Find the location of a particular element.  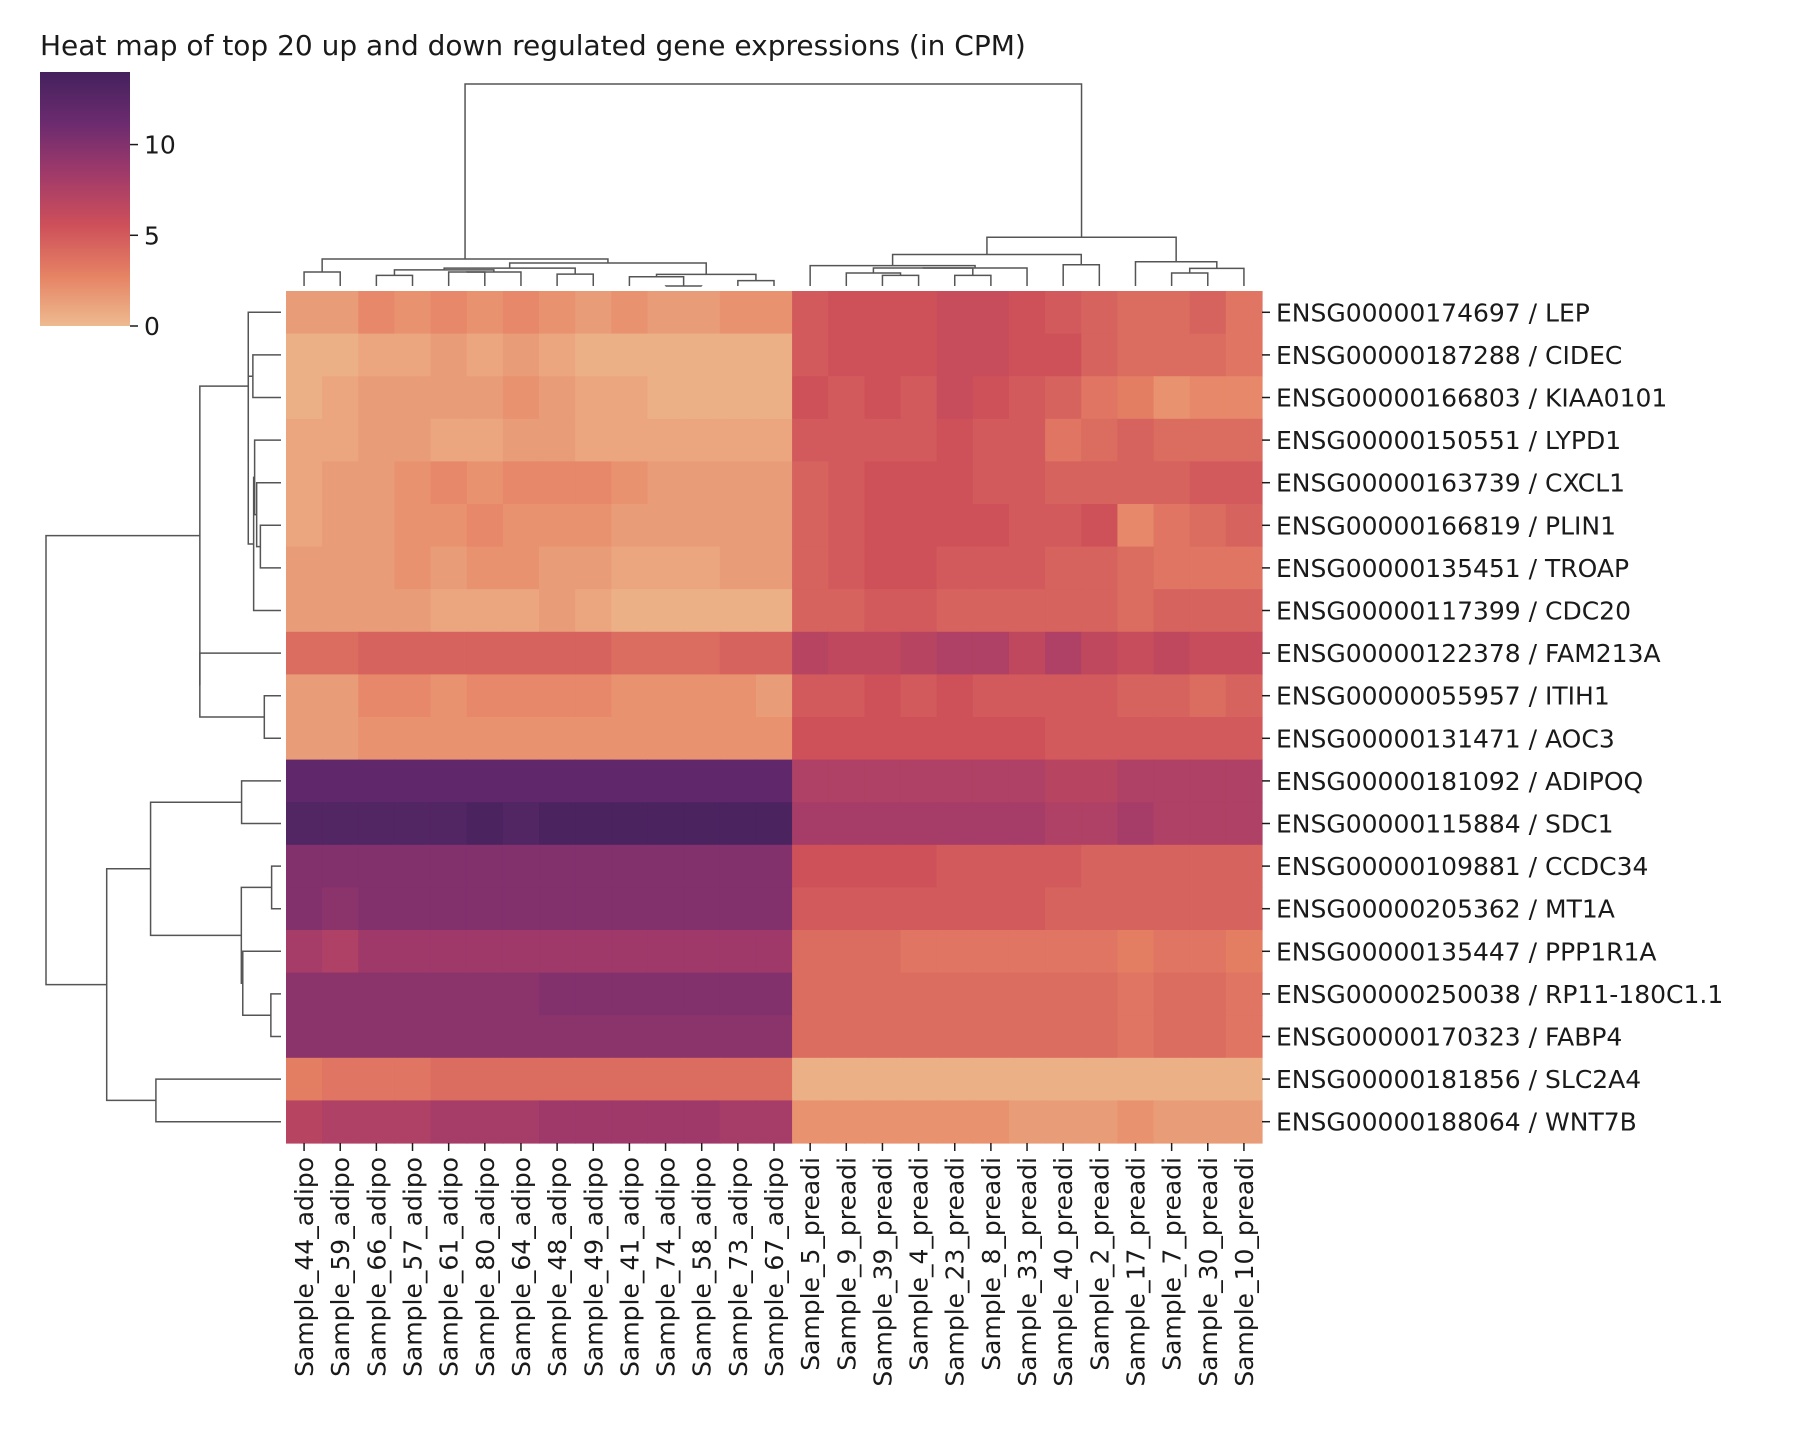

column-label: Sample_80_adipo is located at coordinates (485, 1267).